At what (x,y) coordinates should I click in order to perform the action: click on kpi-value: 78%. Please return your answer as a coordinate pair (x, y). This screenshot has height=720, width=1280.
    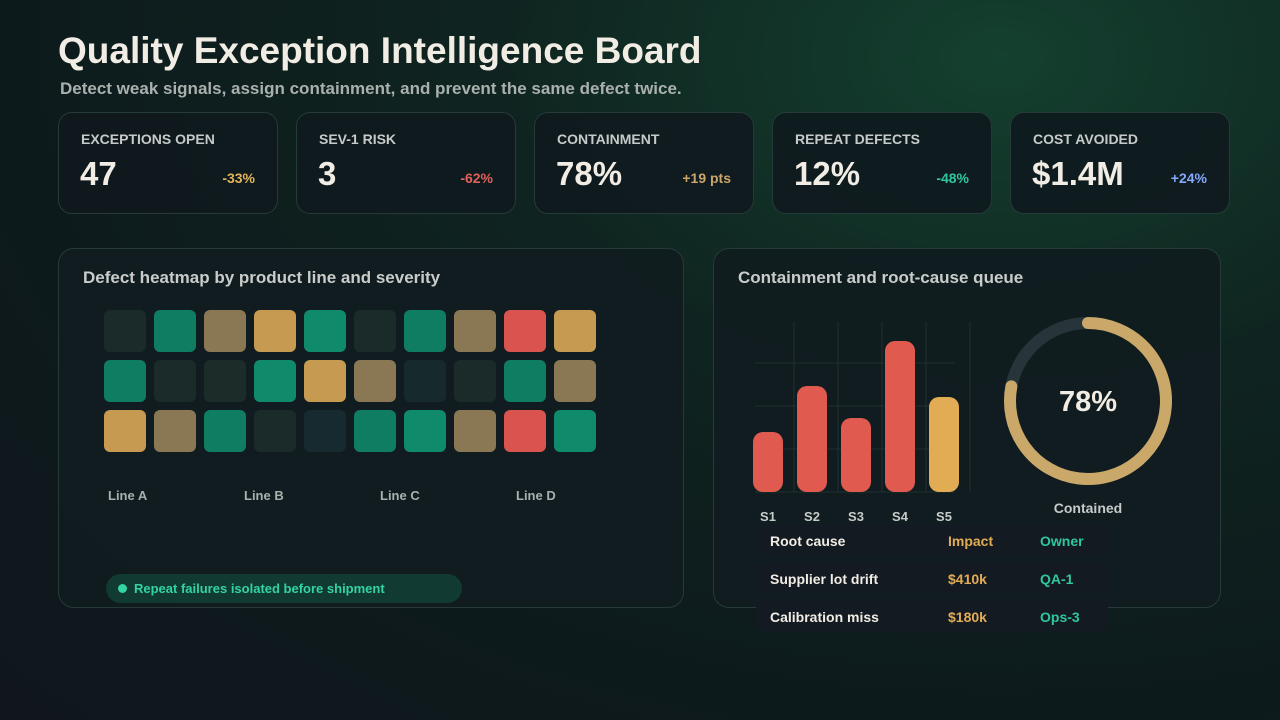
    Looking at the image, I should click on (589, 173).